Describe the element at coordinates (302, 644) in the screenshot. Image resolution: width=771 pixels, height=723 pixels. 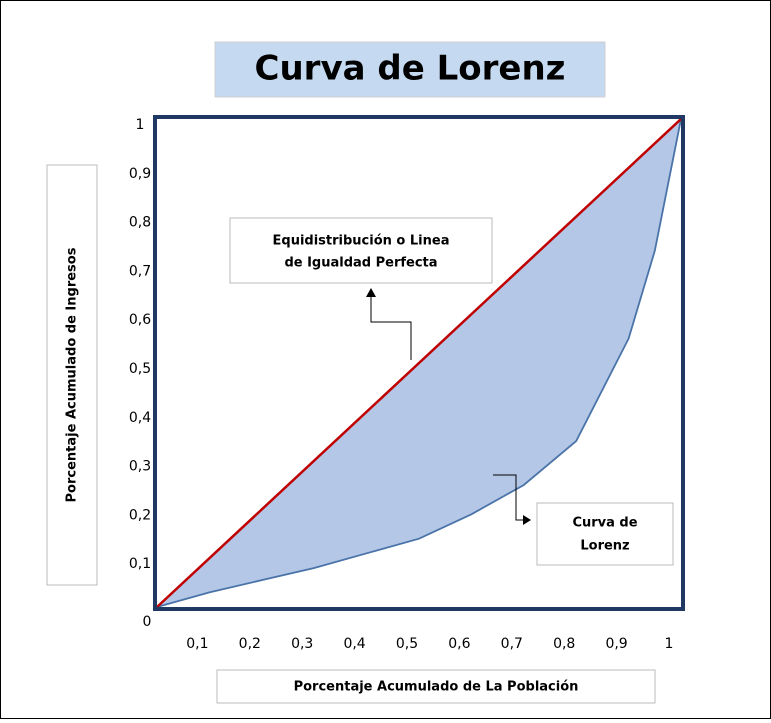
I see `x-tick-label: 0,3` at that location.